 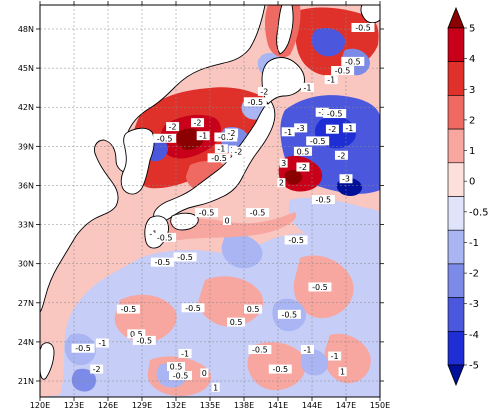 What do you see at coordinates (474, 304) in the screenshot?
I see `colorbar-label: -3` at bounding box center [474, 304].